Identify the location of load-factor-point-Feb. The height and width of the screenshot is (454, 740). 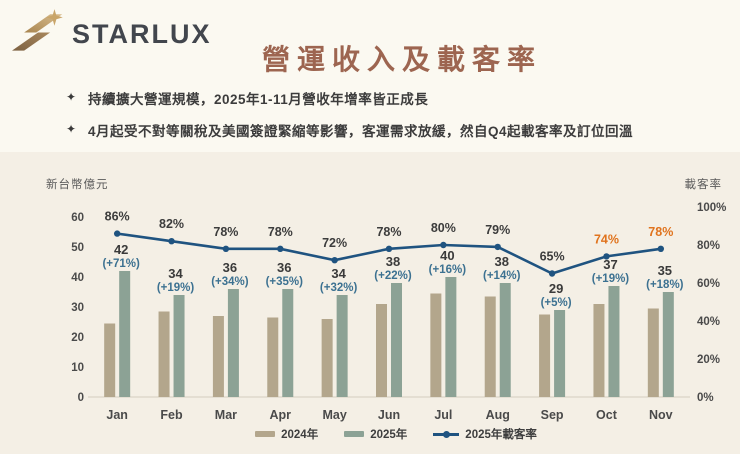
(171, 241).